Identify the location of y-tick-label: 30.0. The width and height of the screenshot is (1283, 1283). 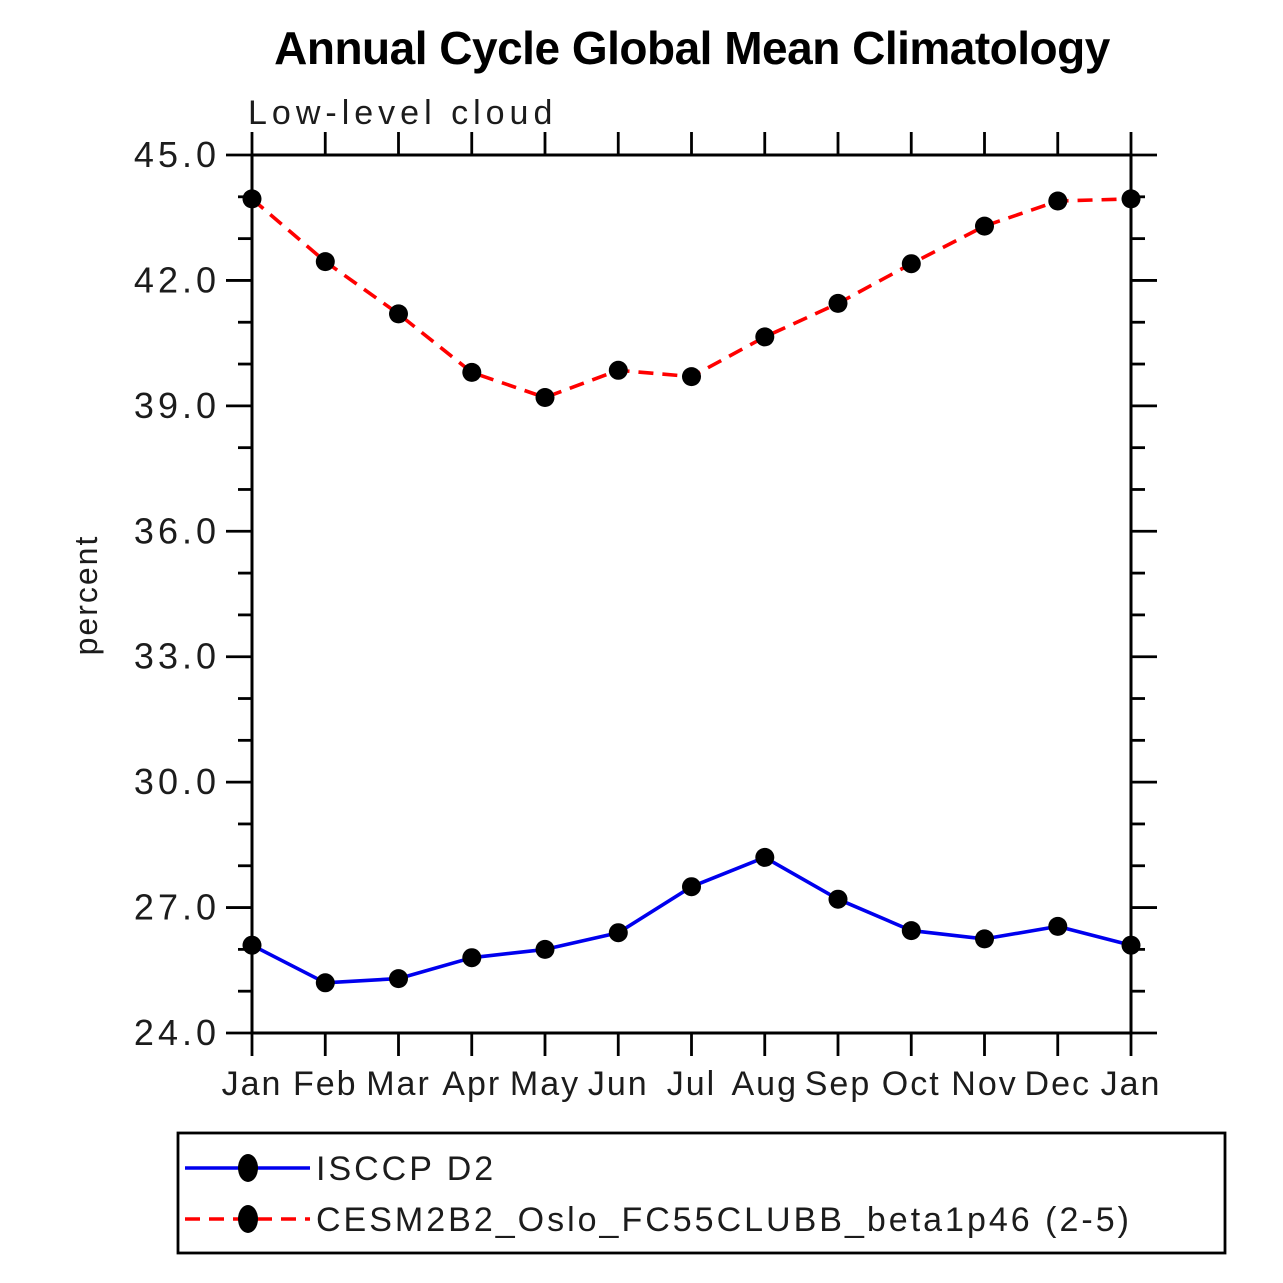
(177, 781).